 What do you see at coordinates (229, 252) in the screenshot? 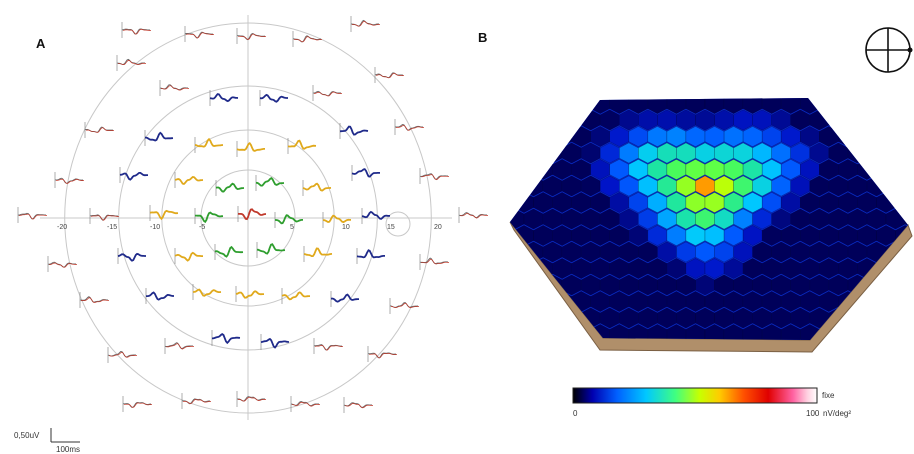
I see `trace-ring1` at bounding box center [229, 252].